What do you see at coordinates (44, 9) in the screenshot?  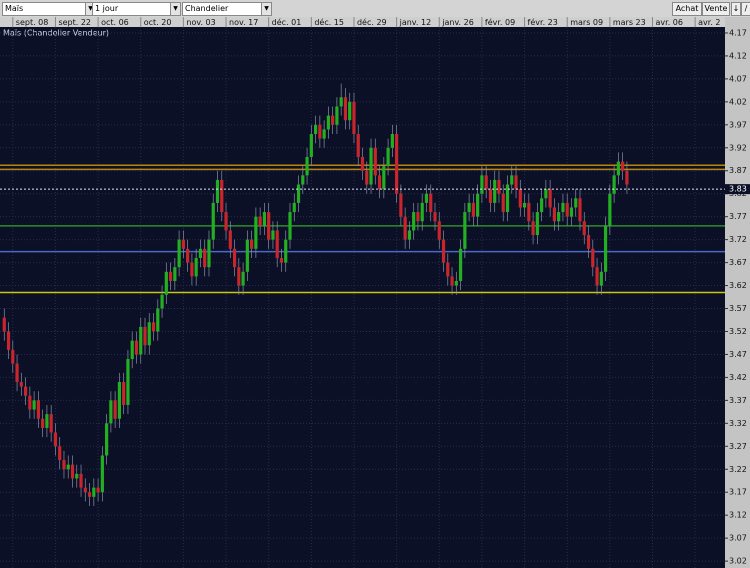 I see `instrument-select: Maïs` at bounding box center [44, 9].